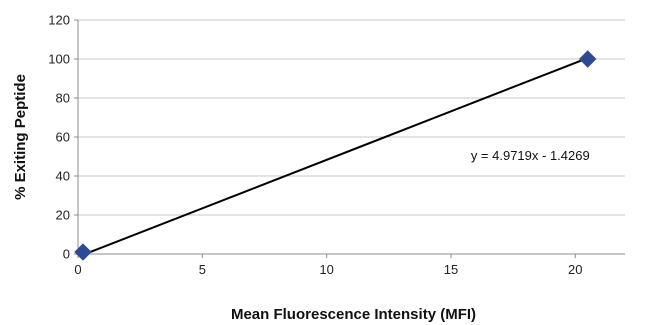 Image resolution: width=647 pixels, height=325 pixels. I want to click on y-axis-title: % Exiting Peptide, so click(20, 137).